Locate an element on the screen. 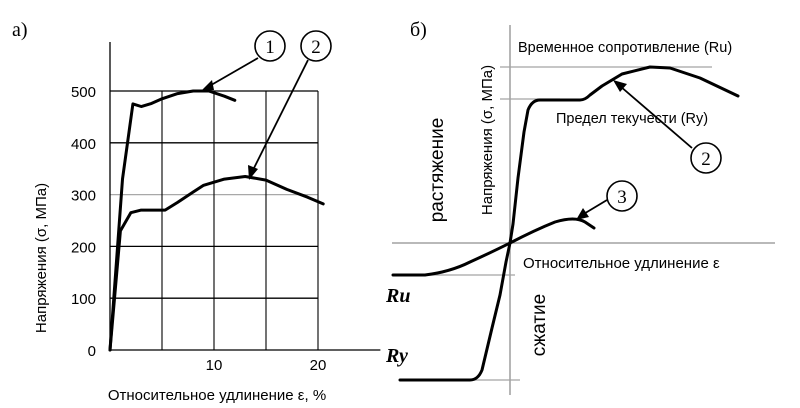  callout-b2-leader is located at coordinates (656, 117).